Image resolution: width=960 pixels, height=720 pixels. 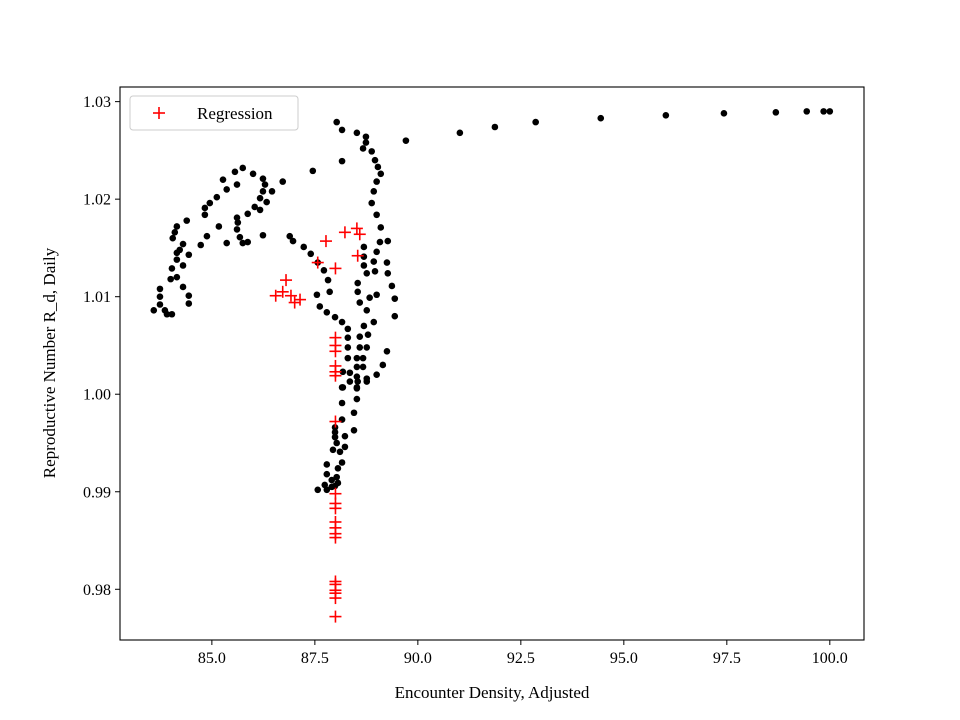 I want to click on x-axis-label: Encounter Density, Adjusted, so click(x=492, y=692).